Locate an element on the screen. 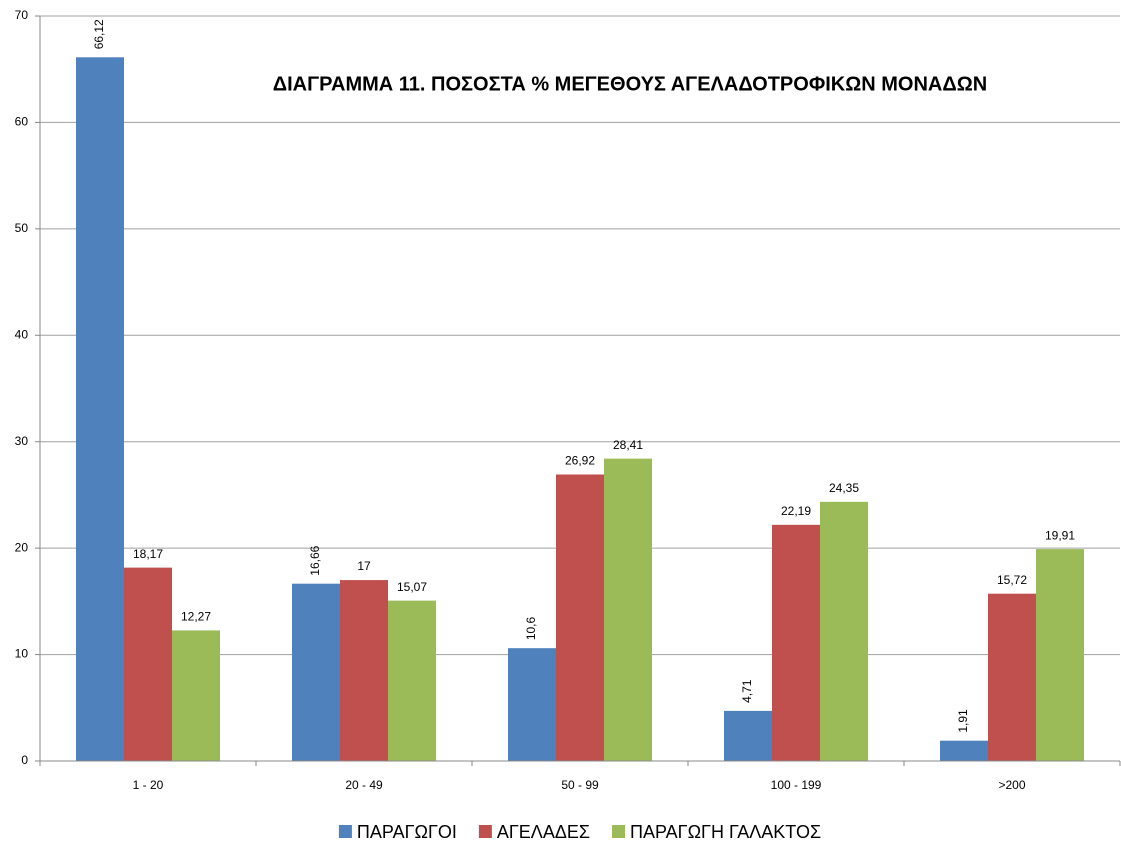 This screenshot has height=845, width=1121. x-tick-label: 50 - 99 is located at coordinates (580, 785).